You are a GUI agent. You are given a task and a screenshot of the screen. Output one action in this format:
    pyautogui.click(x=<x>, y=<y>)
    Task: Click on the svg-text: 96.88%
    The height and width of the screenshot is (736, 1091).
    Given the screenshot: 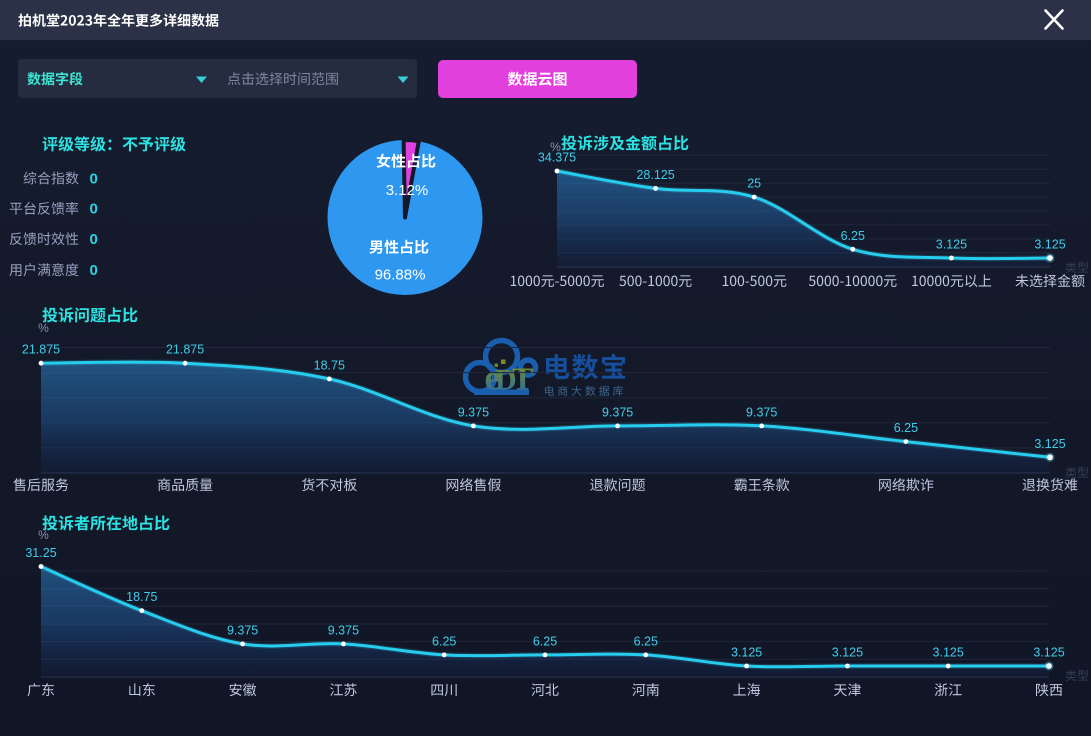 What is the action you would take?
    pyautogui.click(x=400, y=275)
    